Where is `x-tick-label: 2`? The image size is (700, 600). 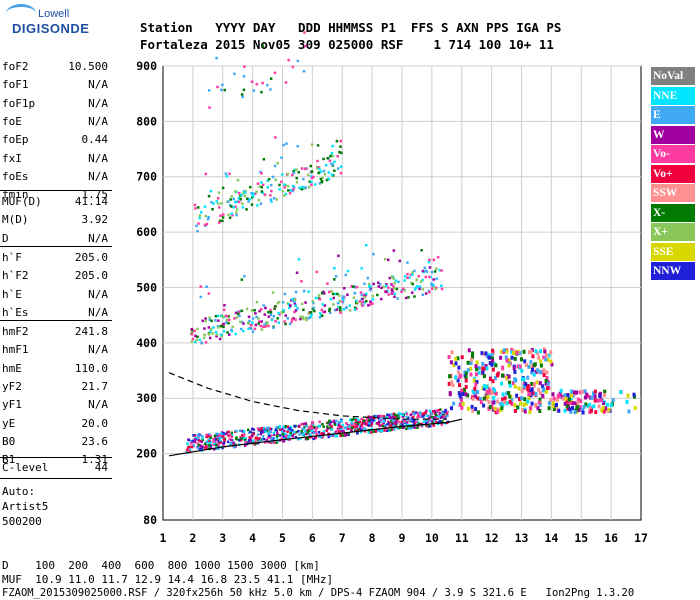 x-tick-label: 2 is located at coordinates (192, 538).